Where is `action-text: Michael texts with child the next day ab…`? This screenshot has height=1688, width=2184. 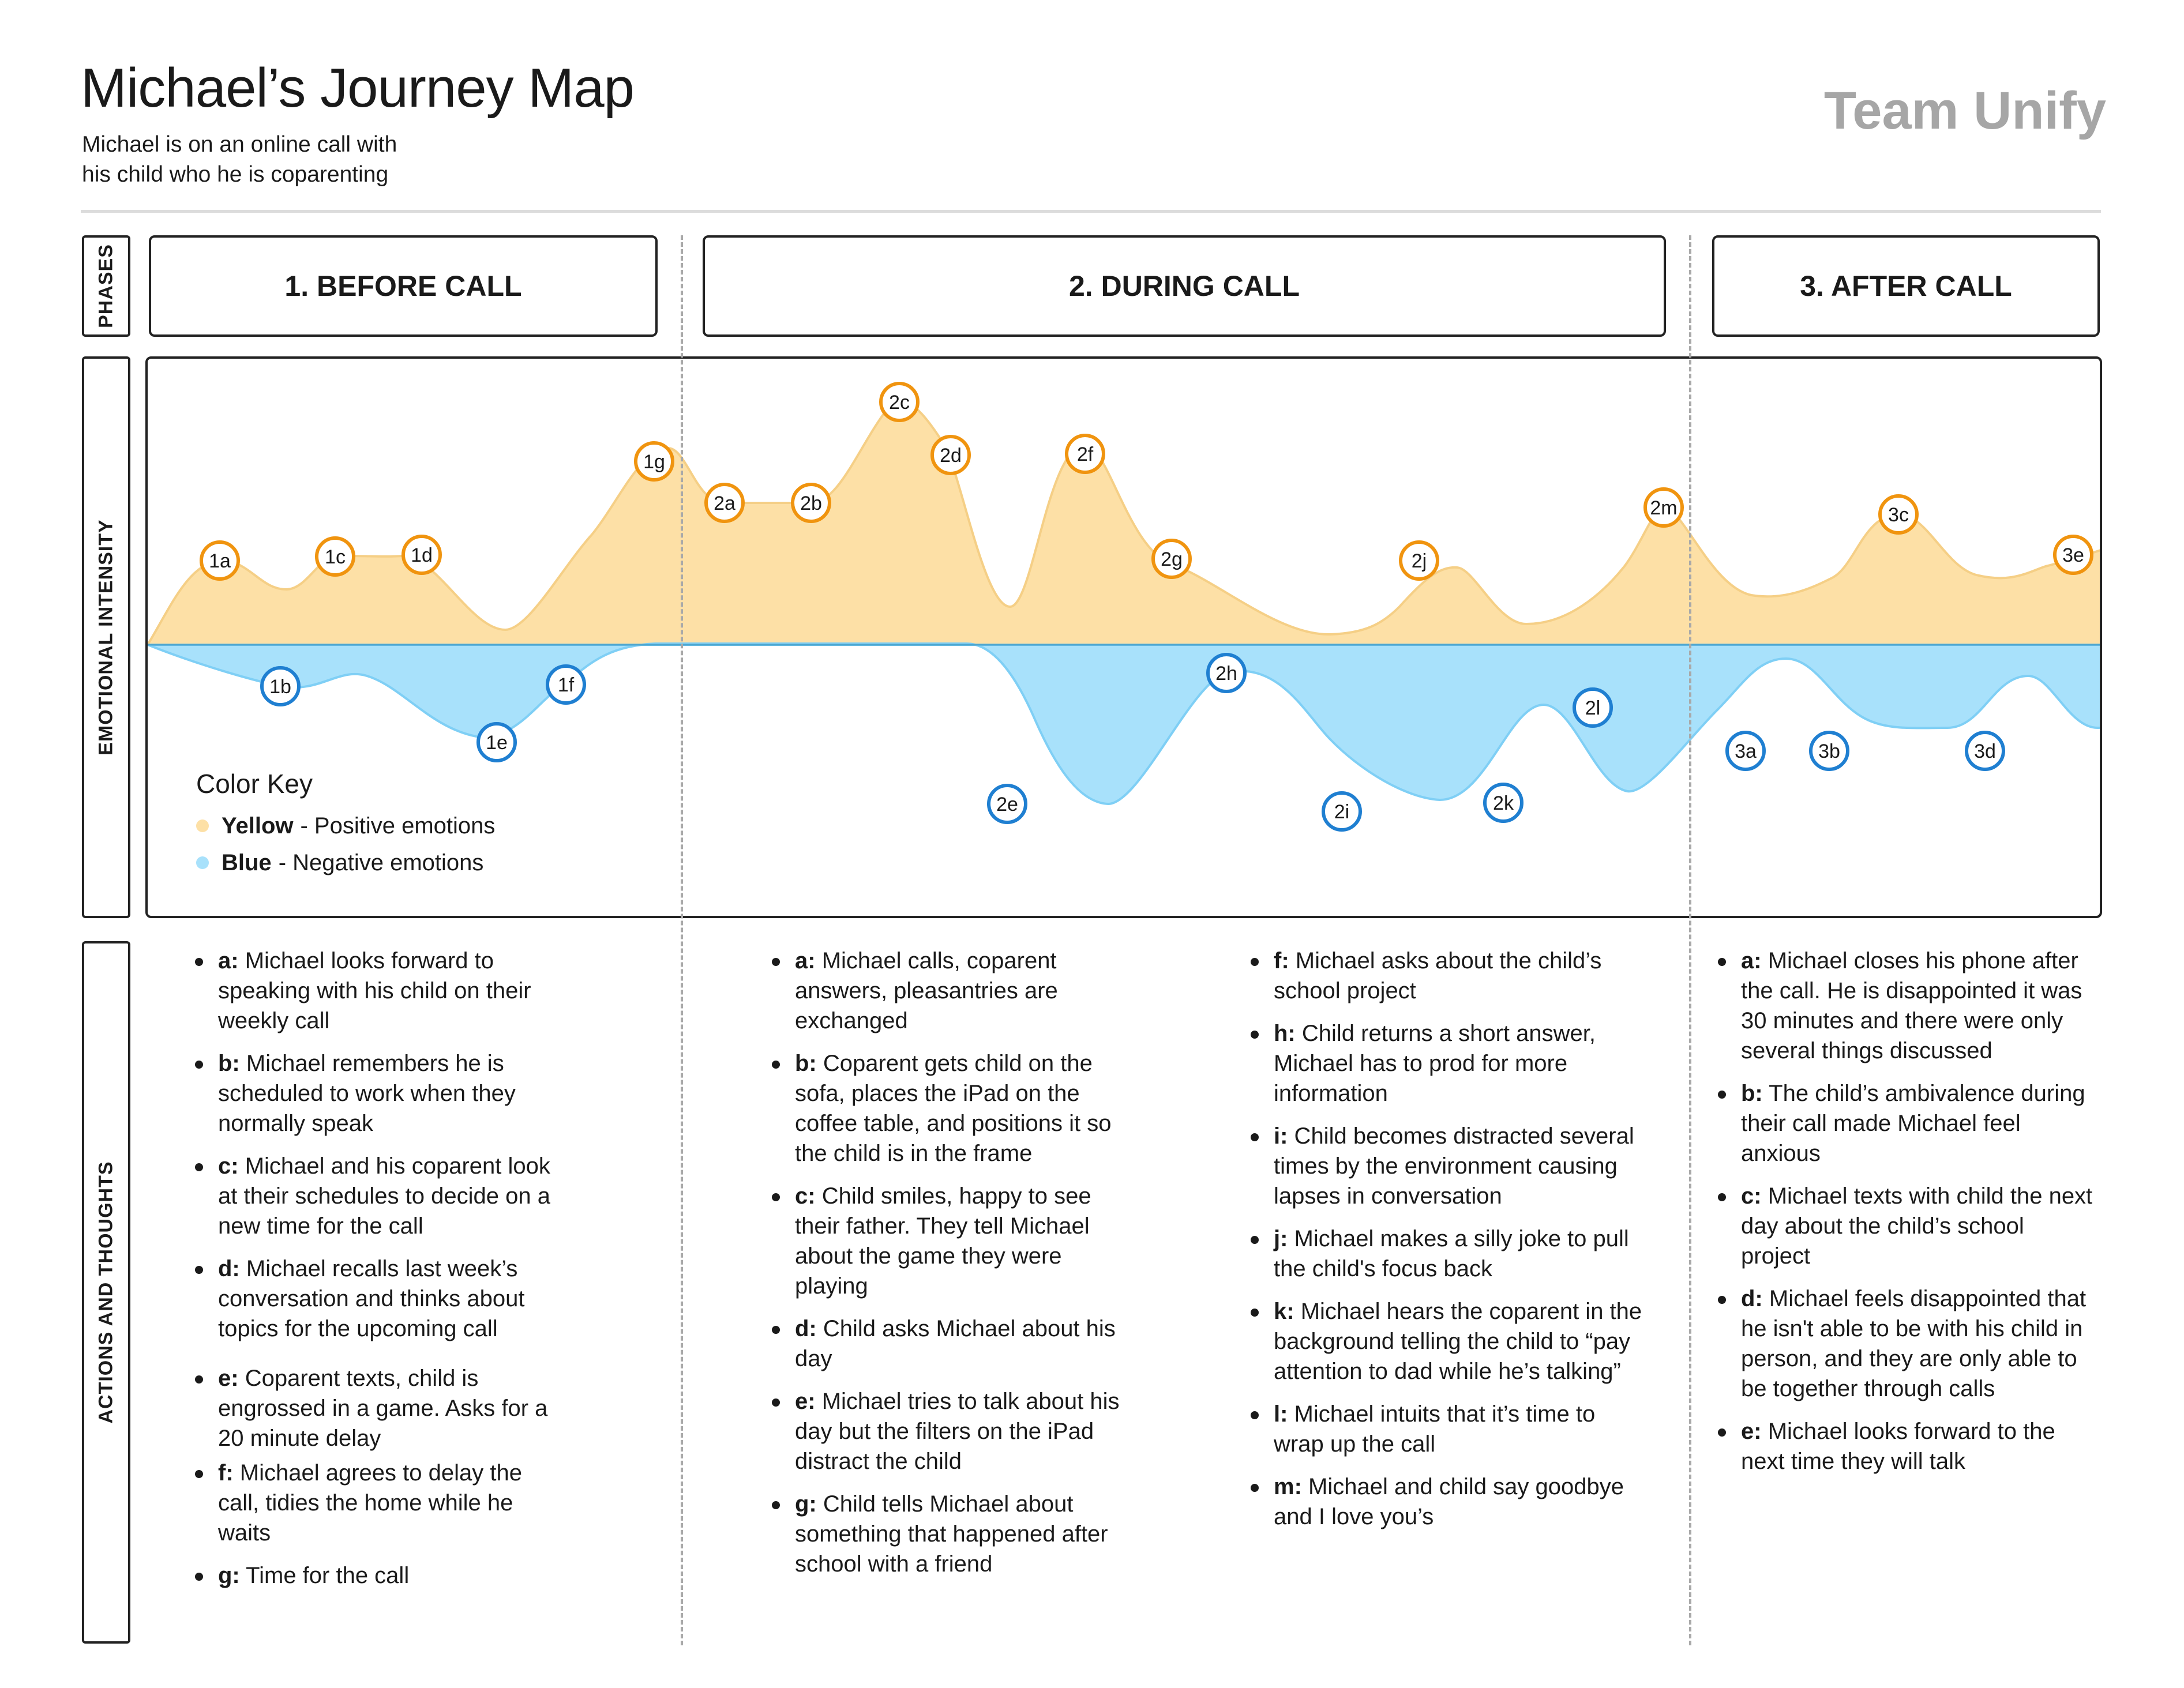 action-text: Michael texts with child the next day ab… is located at coordinates (1917, 1226).